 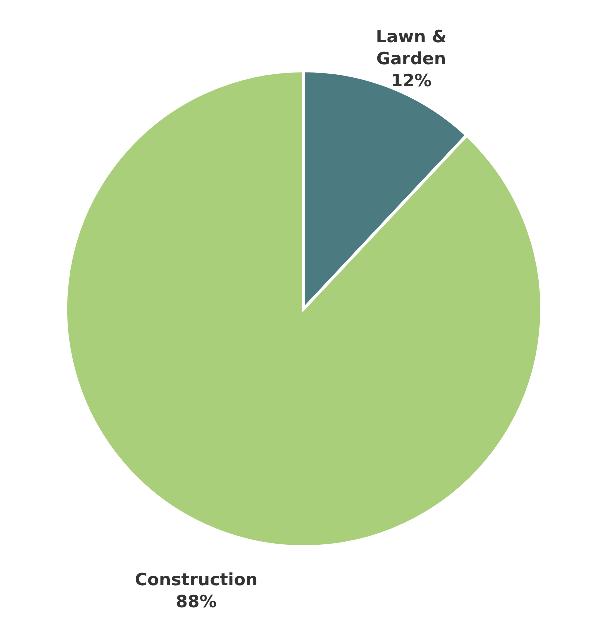 What do you see at coordinates (196, 602) in the screenshot?
I see `data-label: 88%` at bounding box center [196, 602].